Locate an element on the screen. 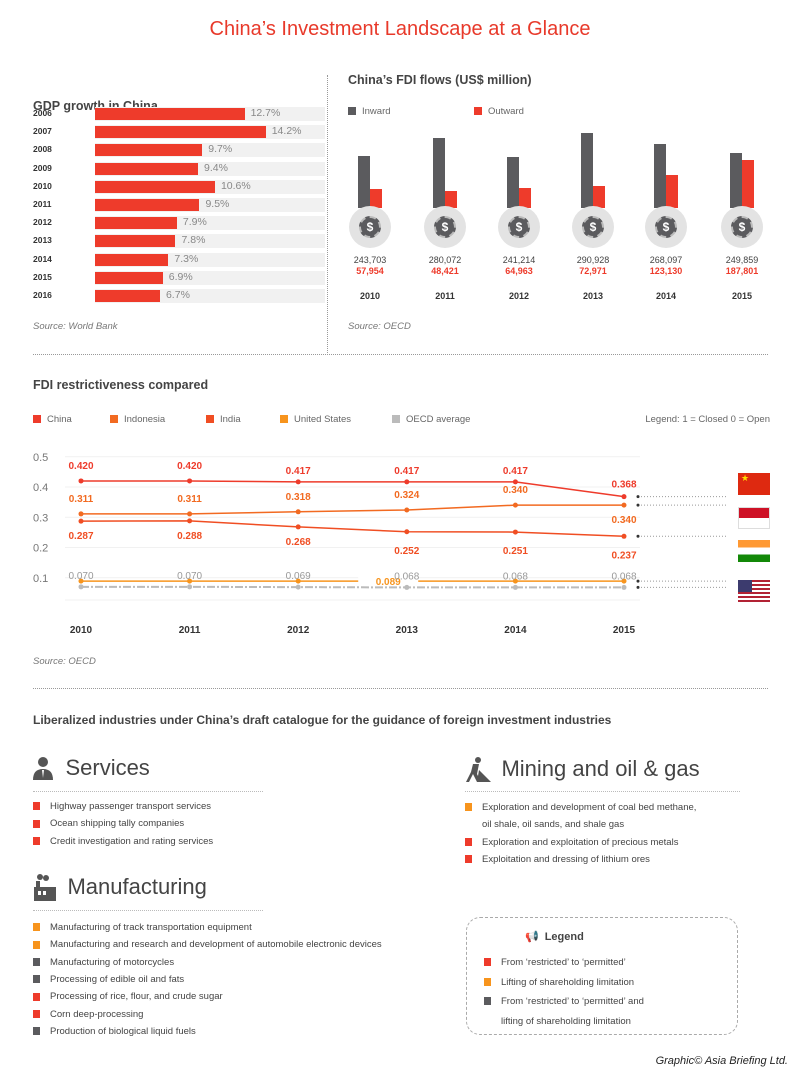  legend-label: China is located at coordinates (59, 419).